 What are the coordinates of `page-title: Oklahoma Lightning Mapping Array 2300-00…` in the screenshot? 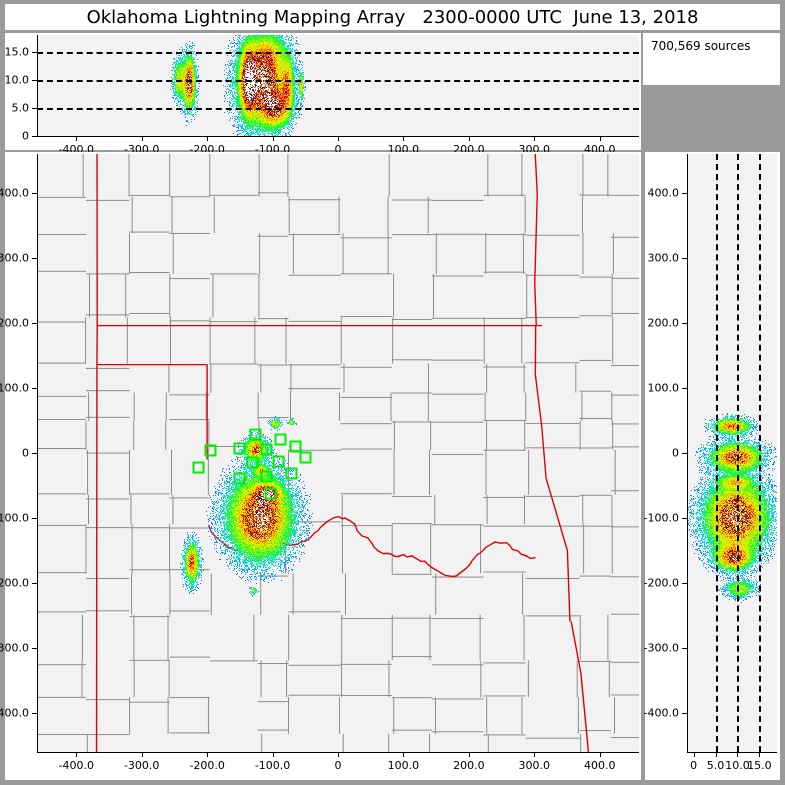 It's located at (392, 17).